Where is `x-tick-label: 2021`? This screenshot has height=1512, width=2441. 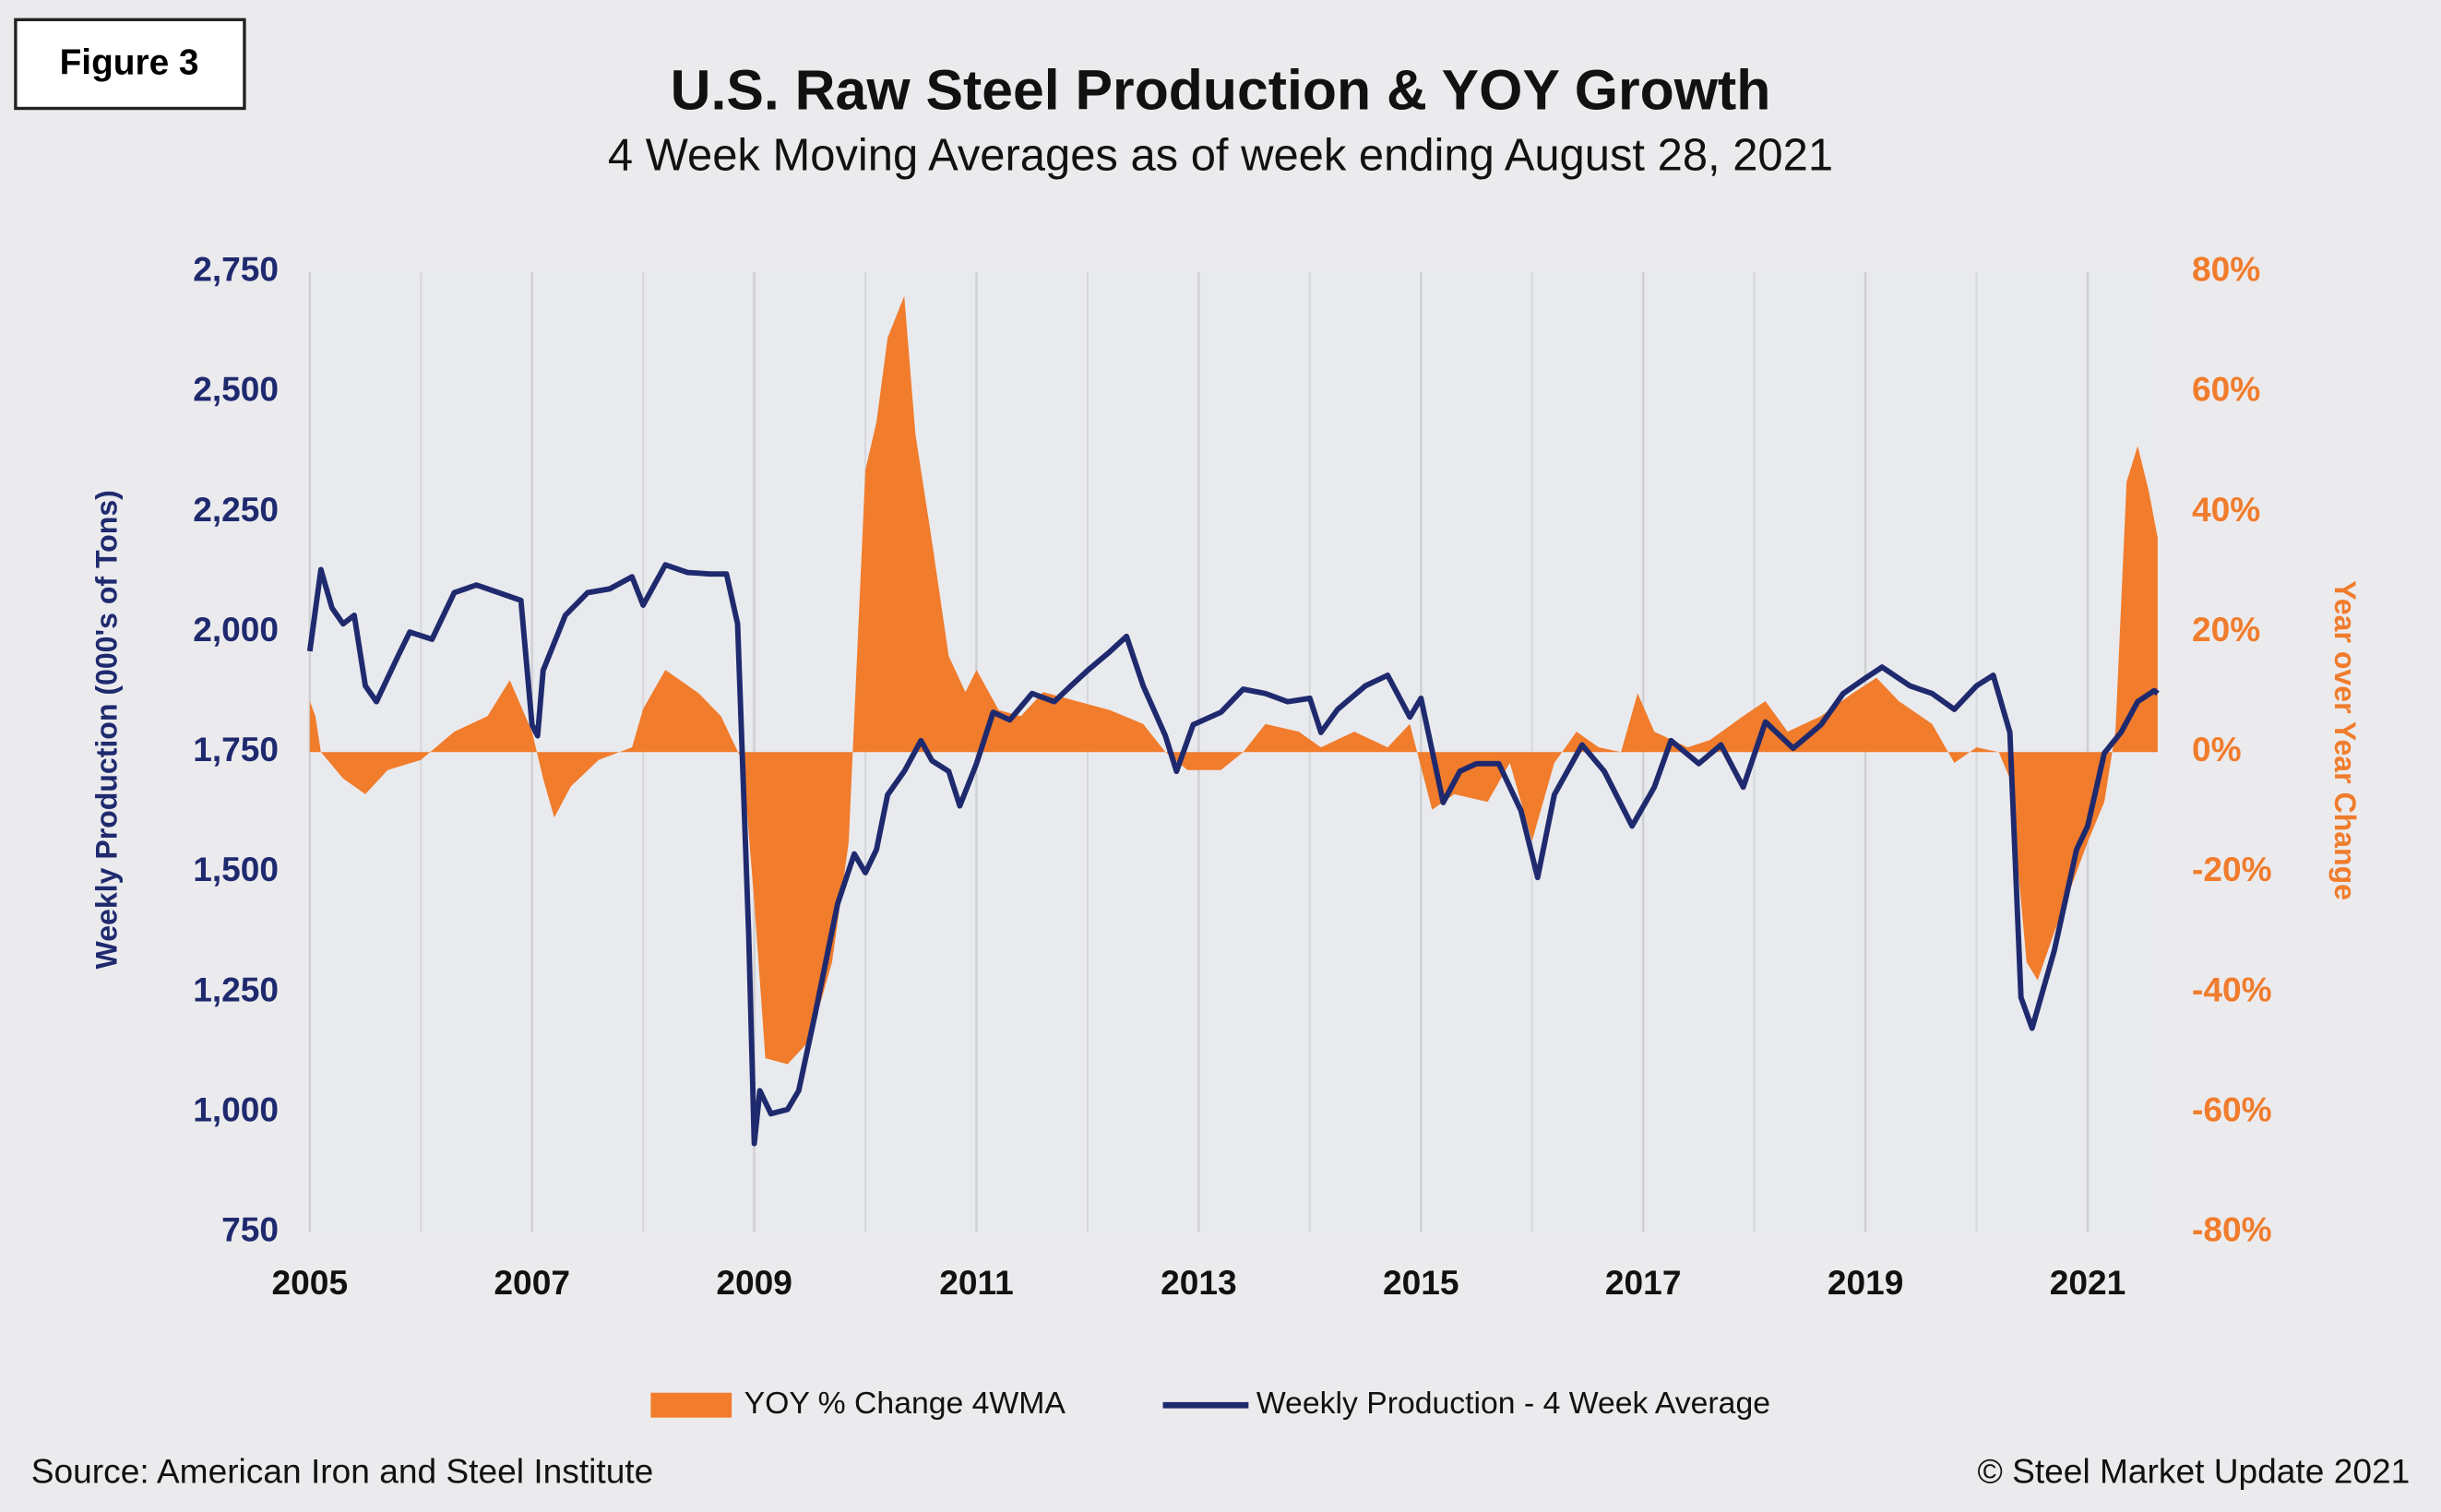 x-tick-label: 2021 is located at coordinates (2088, 1282).